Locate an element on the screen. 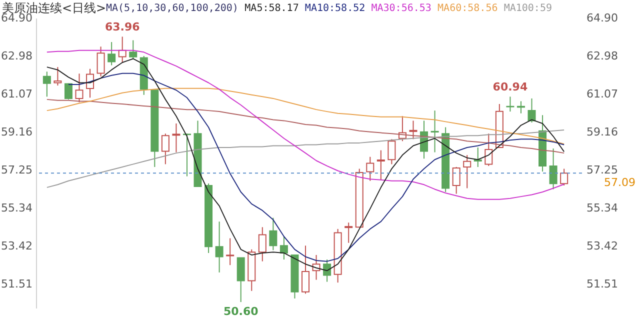 Image resolution: width=640 pixels, height=330 pixels. y2-tick-label: 53.42 is located at coordinates (602, 246).